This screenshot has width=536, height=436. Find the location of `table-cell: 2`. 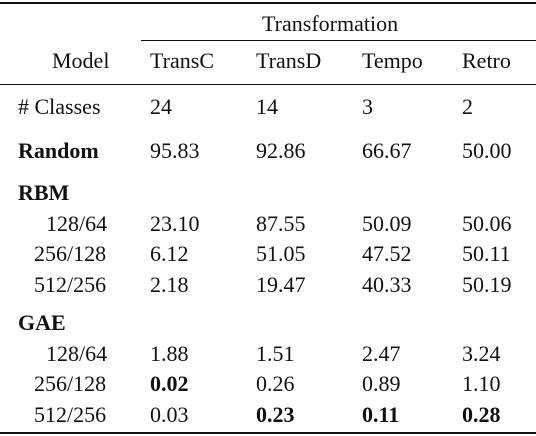

table-cell: 2 is located at coordinates (467, 106).